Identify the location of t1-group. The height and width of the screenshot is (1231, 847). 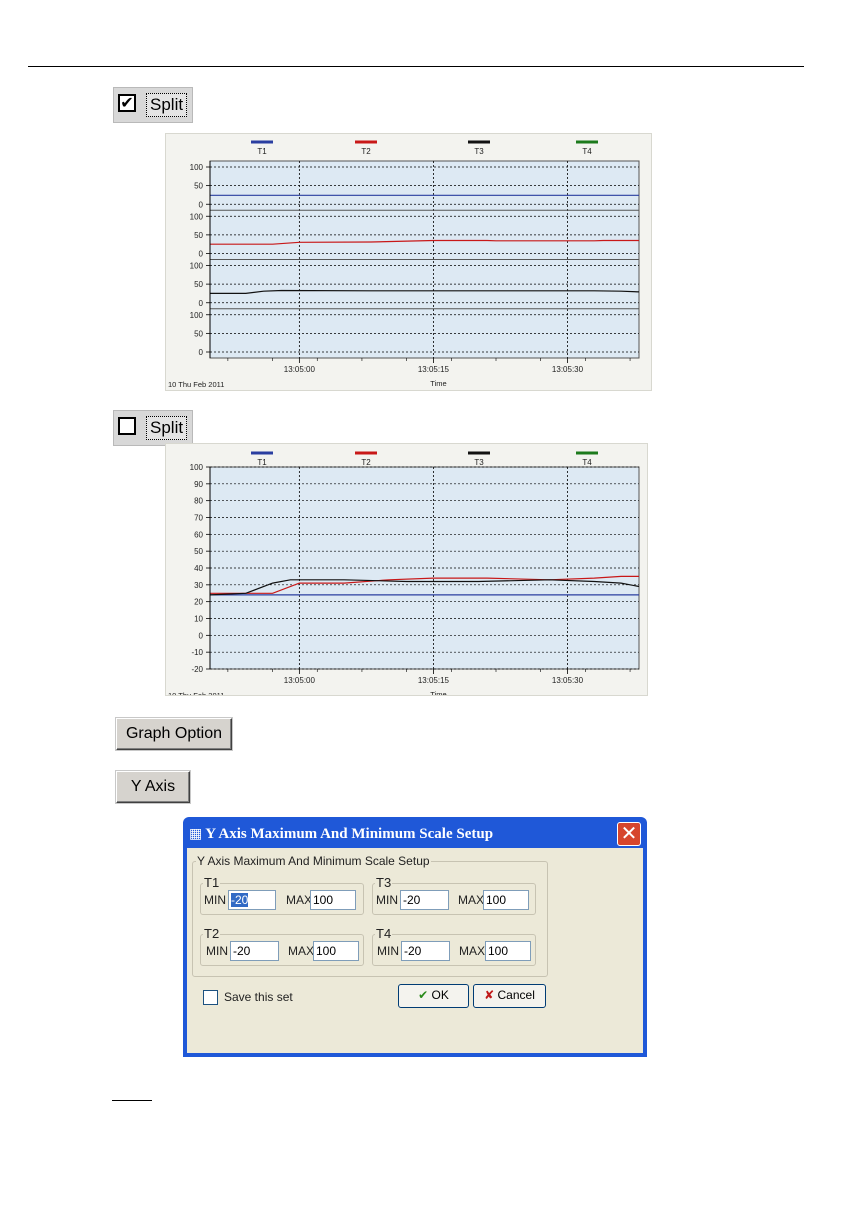
(282, 899).